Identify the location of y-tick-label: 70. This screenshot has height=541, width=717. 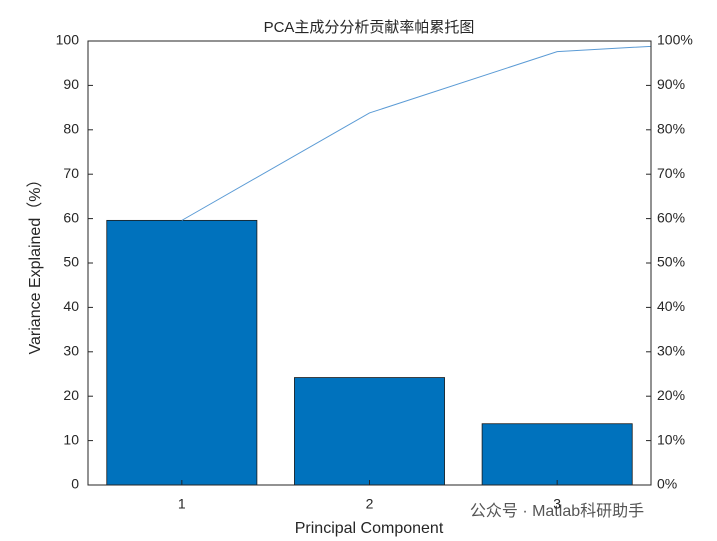
(71, 173).